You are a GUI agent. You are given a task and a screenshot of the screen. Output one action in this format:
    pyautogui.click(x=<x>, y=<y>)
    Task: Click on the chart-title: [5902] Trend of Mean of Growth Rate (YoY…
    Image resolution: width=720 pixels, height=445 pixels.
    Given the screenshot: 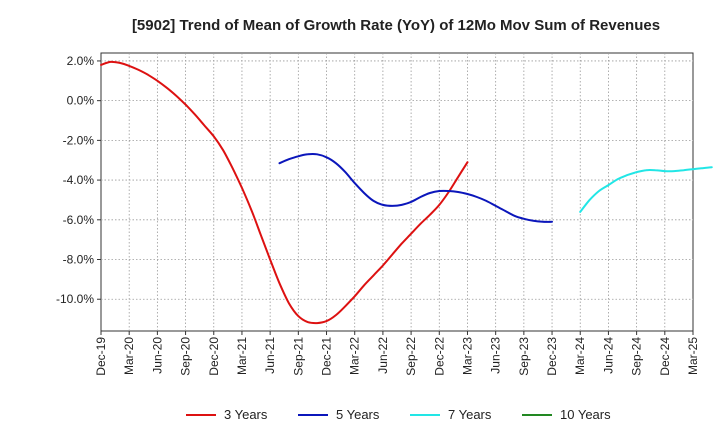 What is the action you would take?
    pyautogui.click(x=396, y=25)
    